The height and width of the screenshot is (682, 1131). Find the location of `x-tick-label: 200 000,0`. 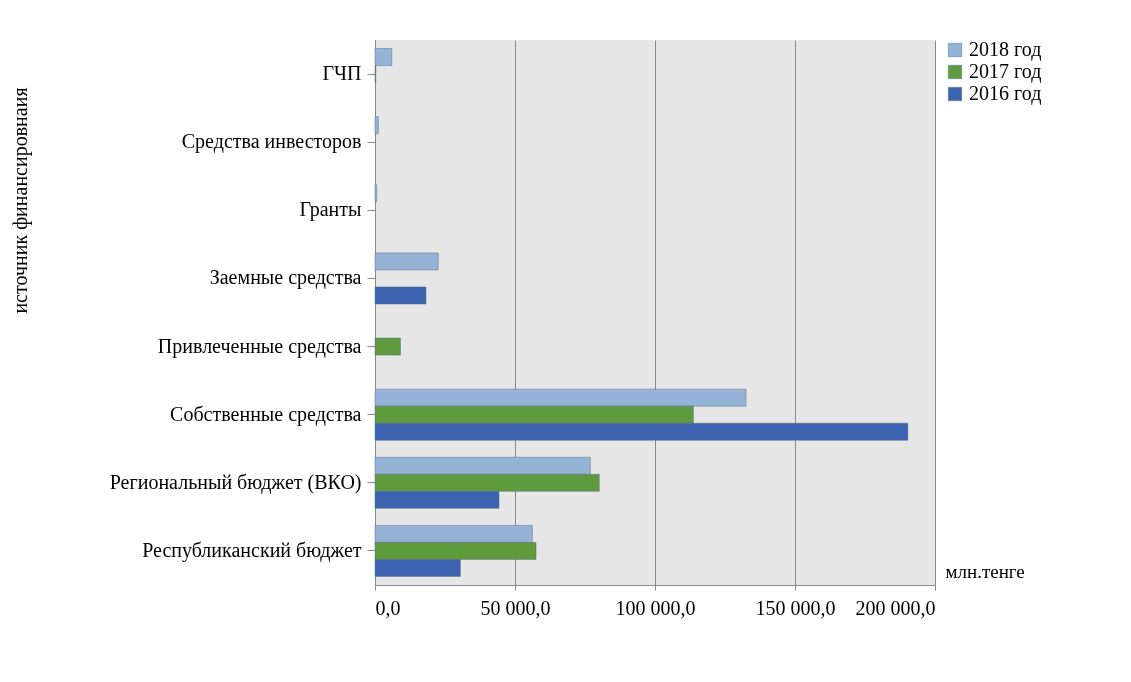

x-tick-label: 200 000,0 is located at coordinates (895, 607).